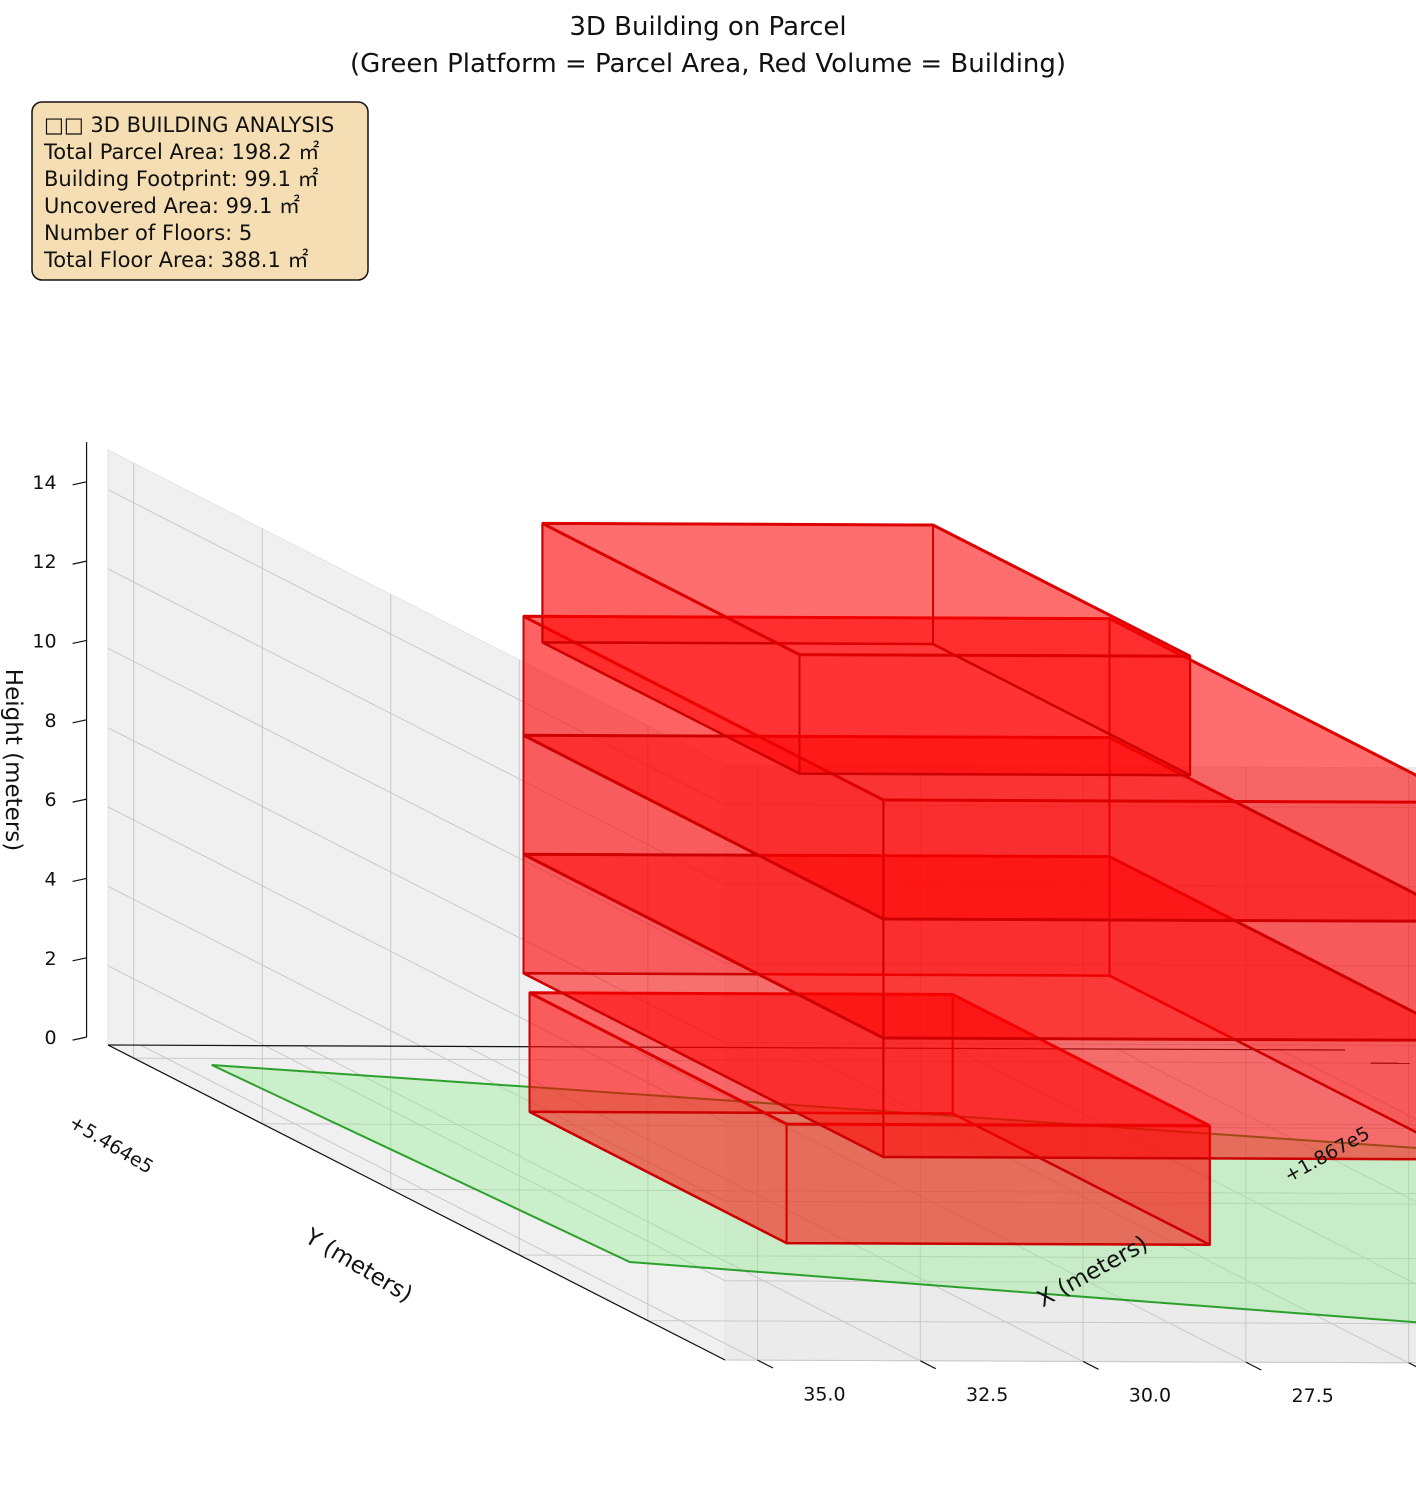 The width and height of the screenshot is (1416, 1486). Describe the element at coordinates (50, 879) in the screenshot. I see `z-tick-label: 4` at that location.